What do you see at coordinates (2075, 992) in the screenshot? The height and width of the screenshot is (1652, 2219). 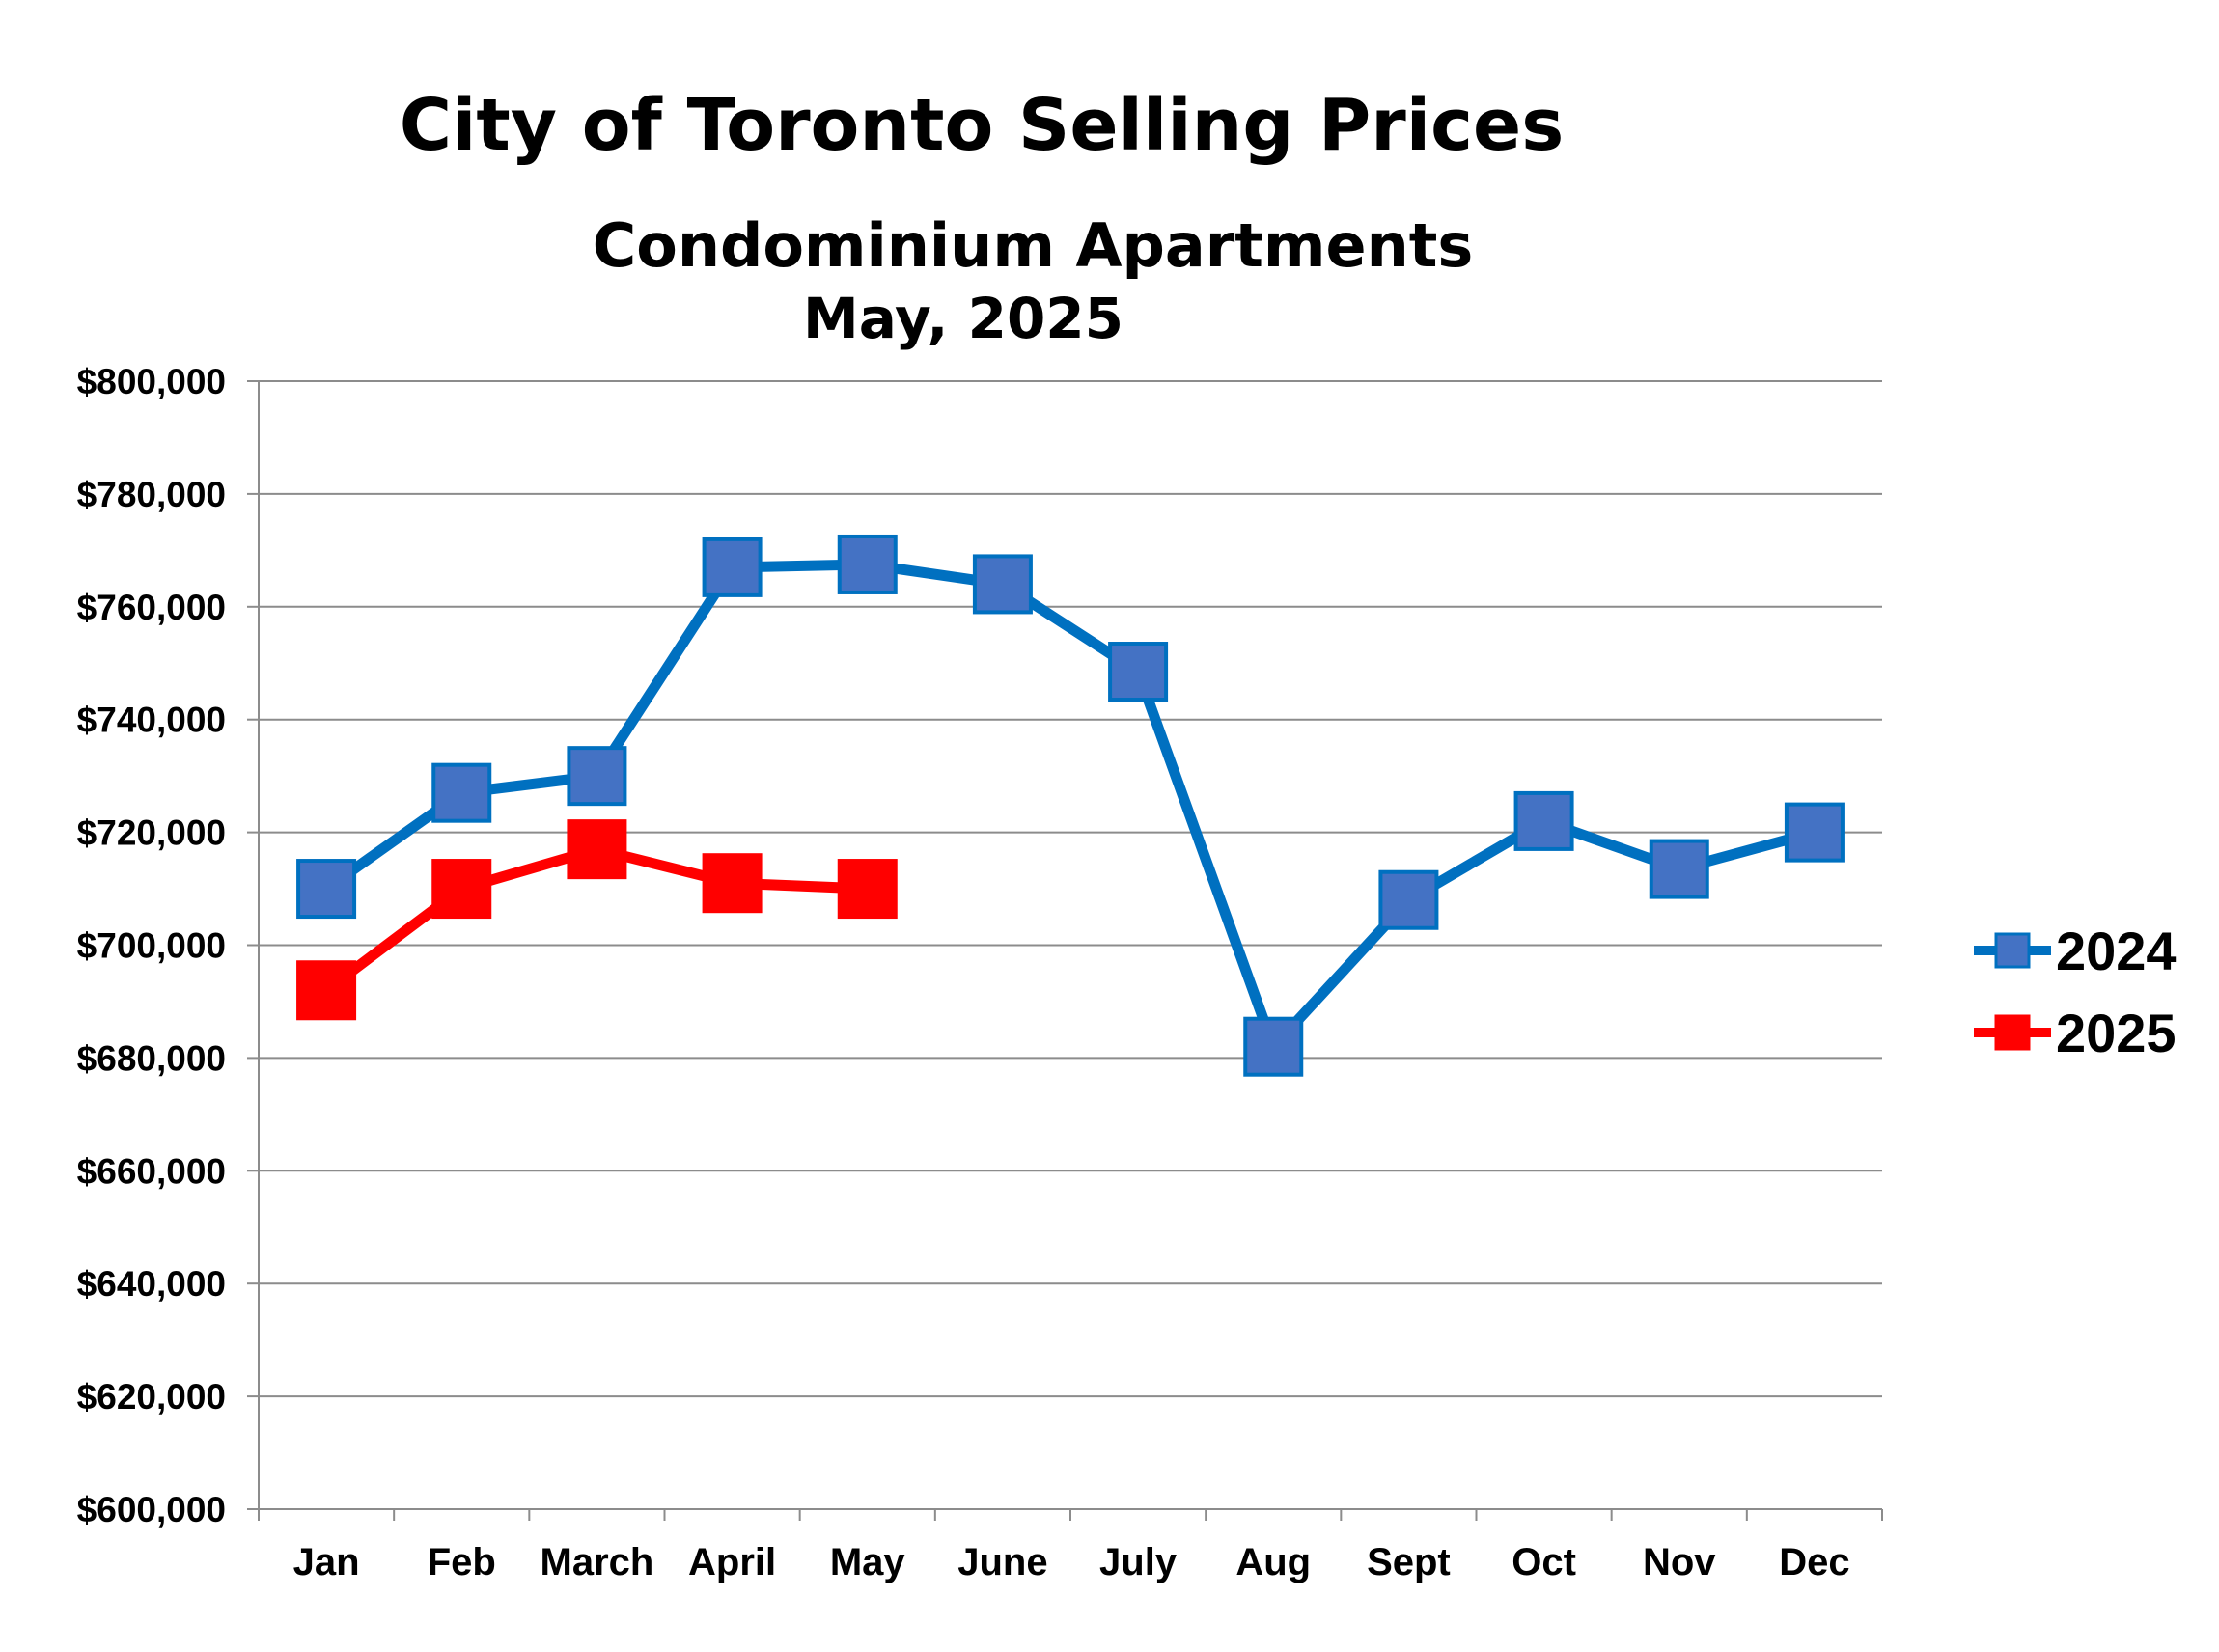 I see `legend: 2024 2025` at bounding box center [2075, 992].